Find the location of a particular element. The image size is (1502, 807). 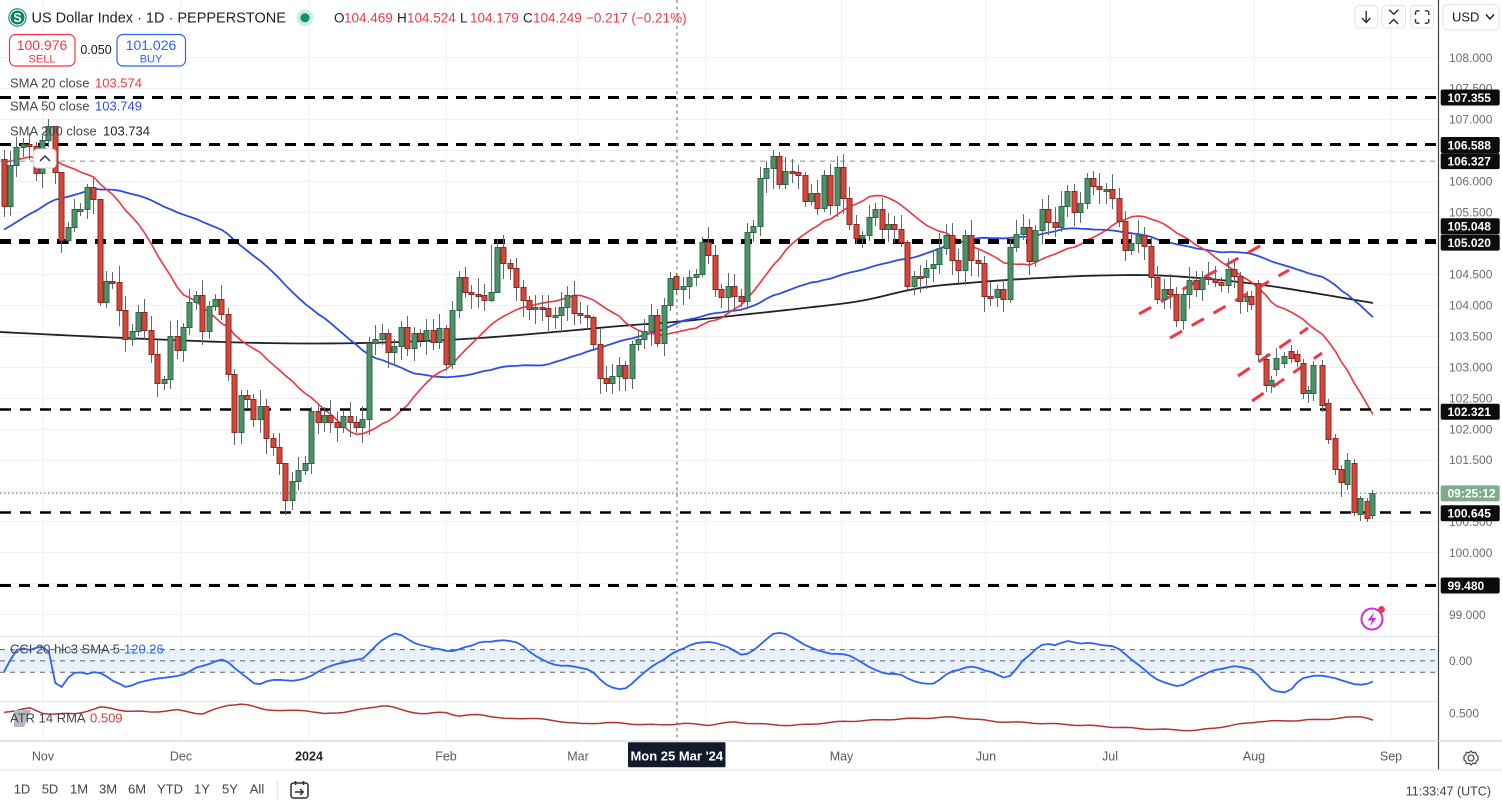

svg-text: 103.574 is located at coordinates (118, 82).